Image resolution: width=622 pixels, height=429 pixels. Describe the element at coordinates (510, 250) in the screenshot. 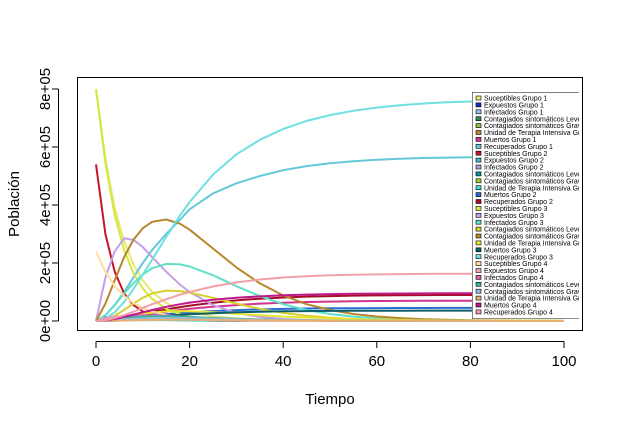

I see `legend-label: Muertos Grupo 3` at that location.